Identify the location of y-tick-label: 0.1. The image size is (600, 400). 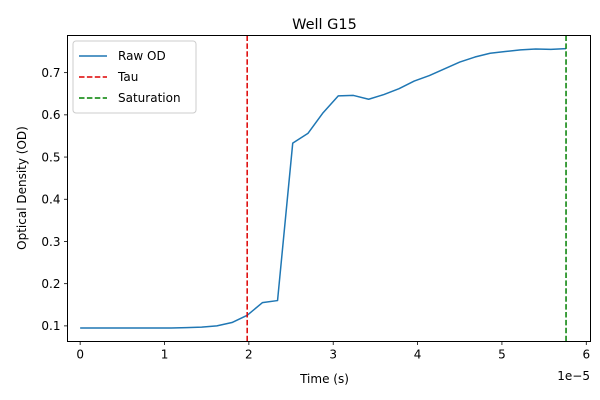
(50, 326).